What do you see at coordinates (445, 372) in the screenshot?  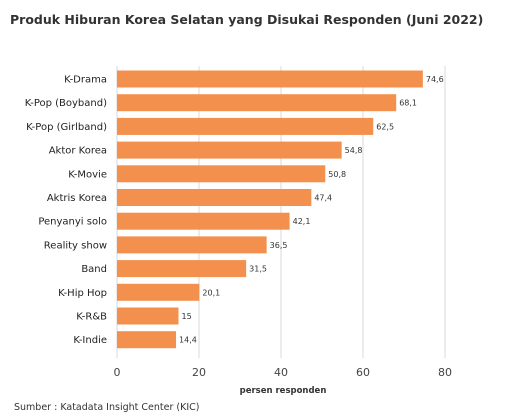 I see `x-tick-label: 80` at bounding box center [445, 372].